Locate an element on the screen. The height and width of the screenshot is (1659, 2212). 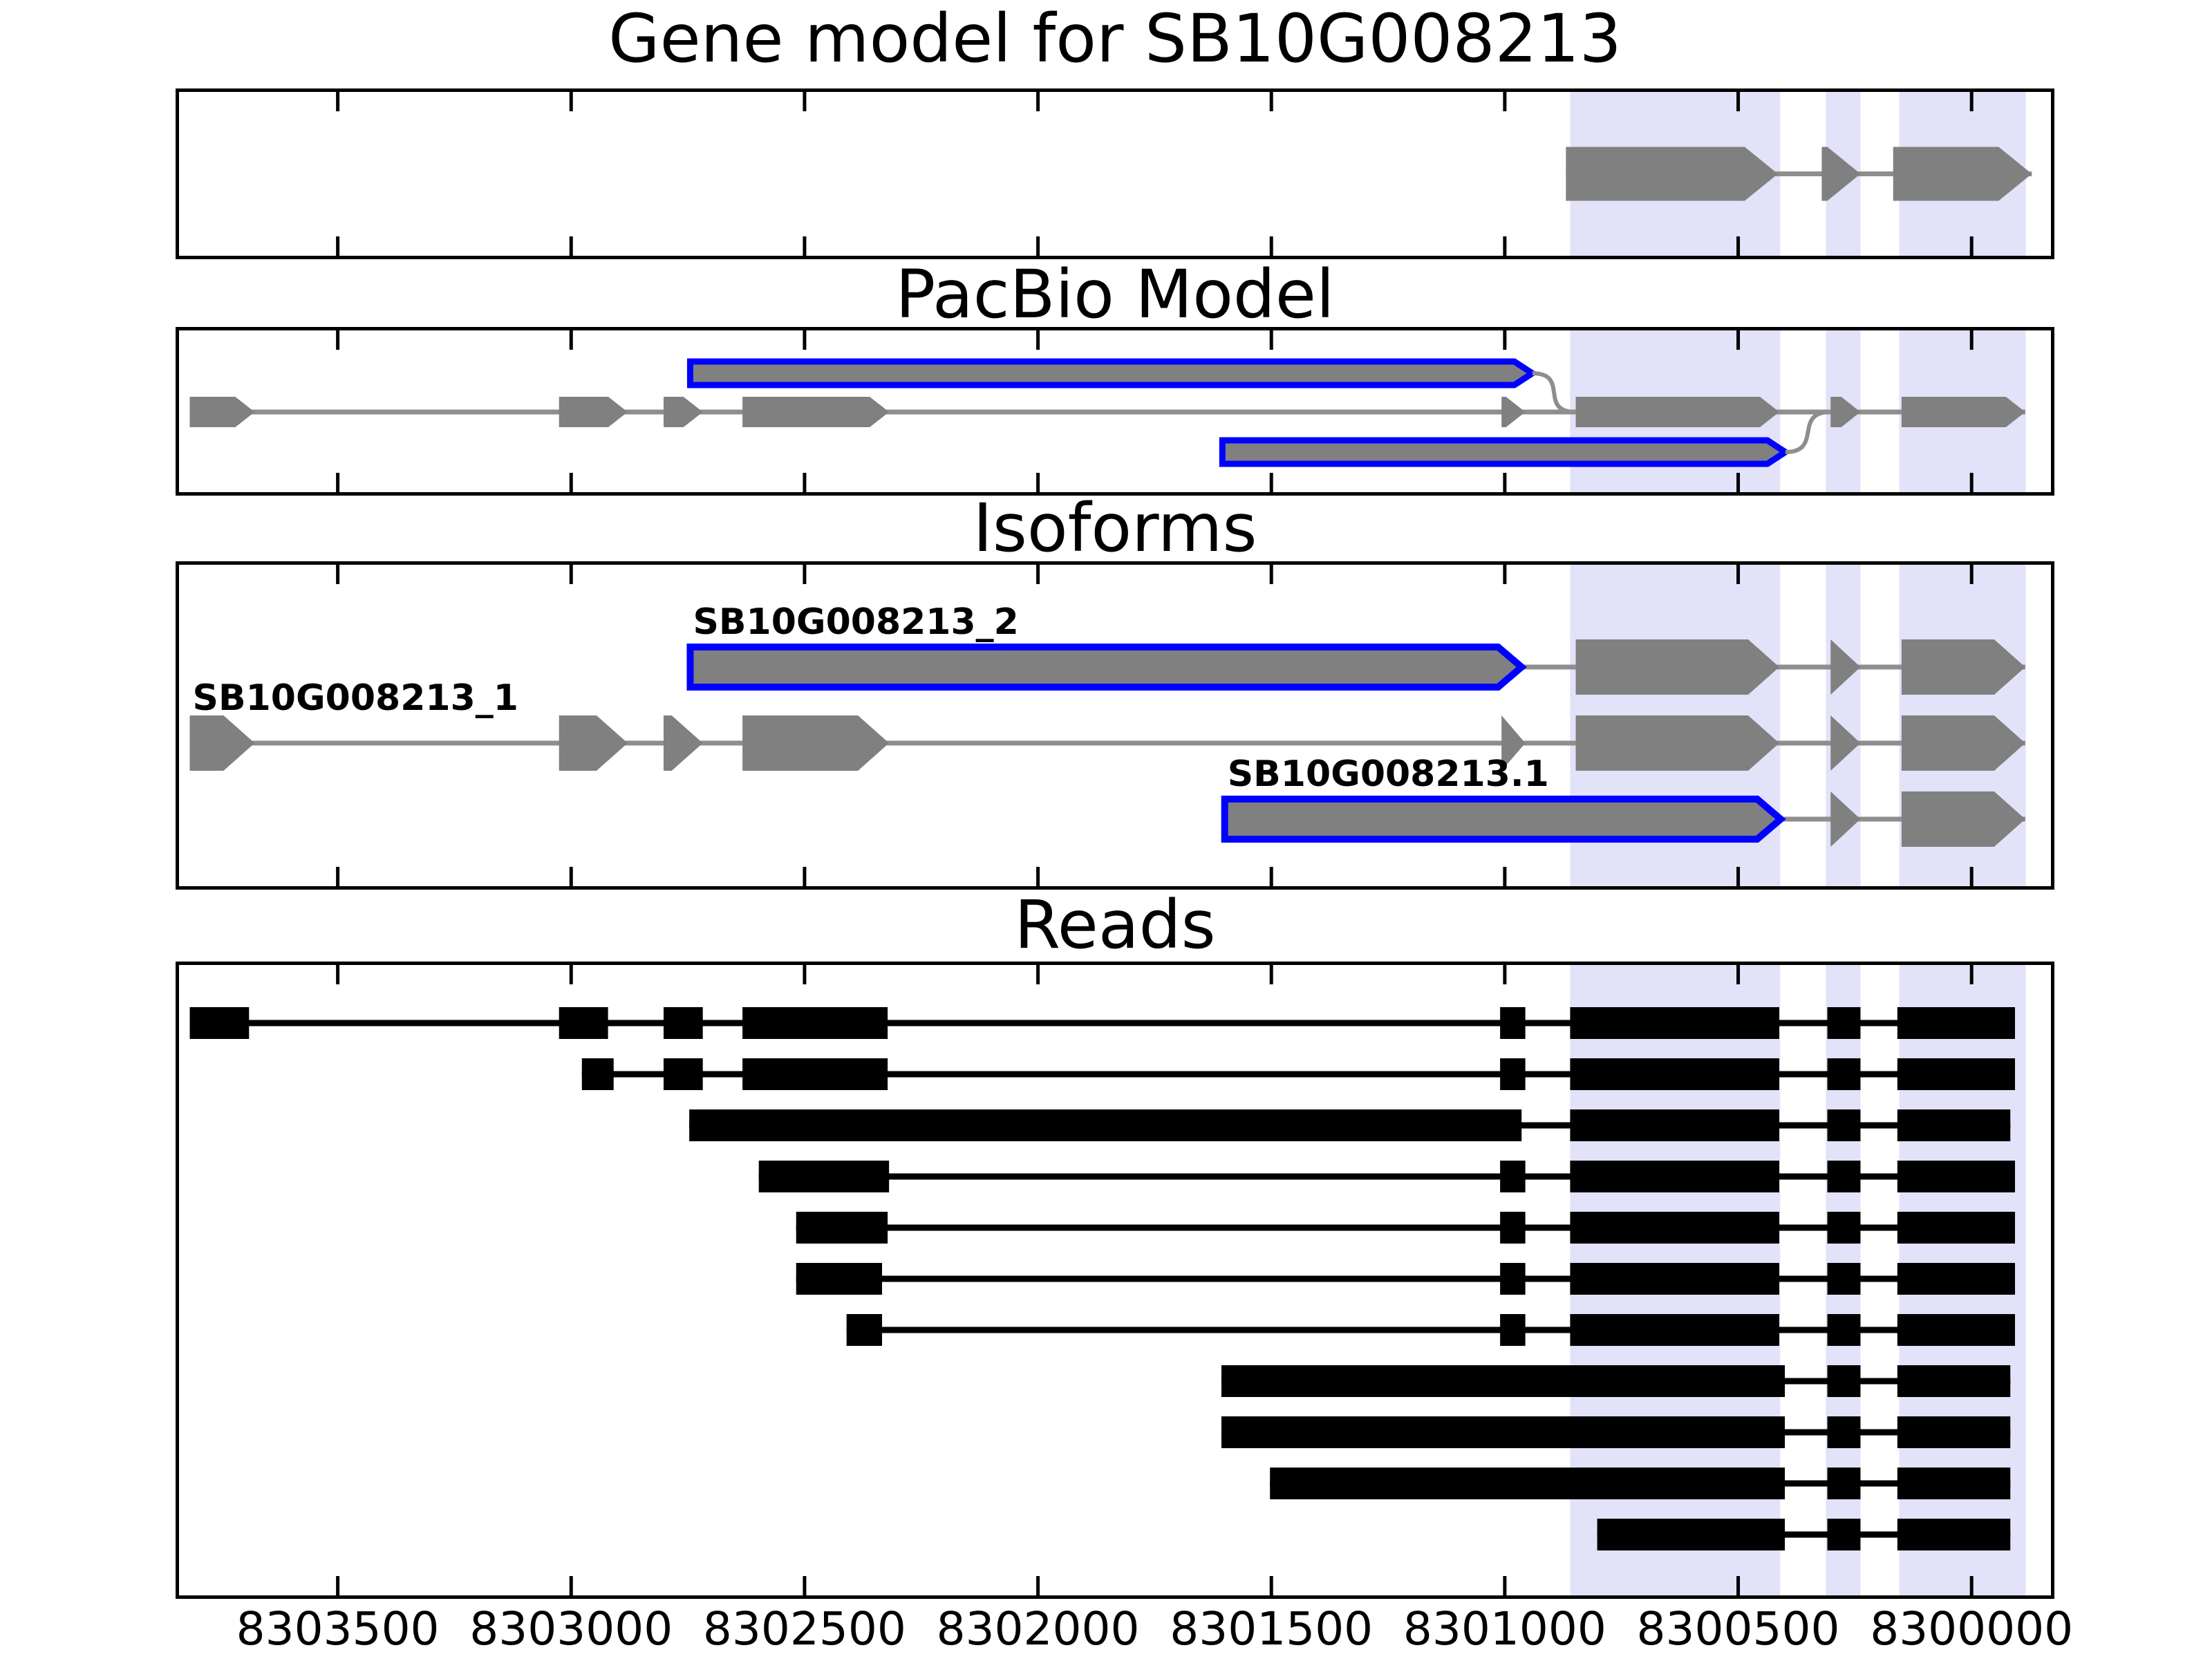
x-tick-label: 8302500 is located at coordinates (804, 1629).